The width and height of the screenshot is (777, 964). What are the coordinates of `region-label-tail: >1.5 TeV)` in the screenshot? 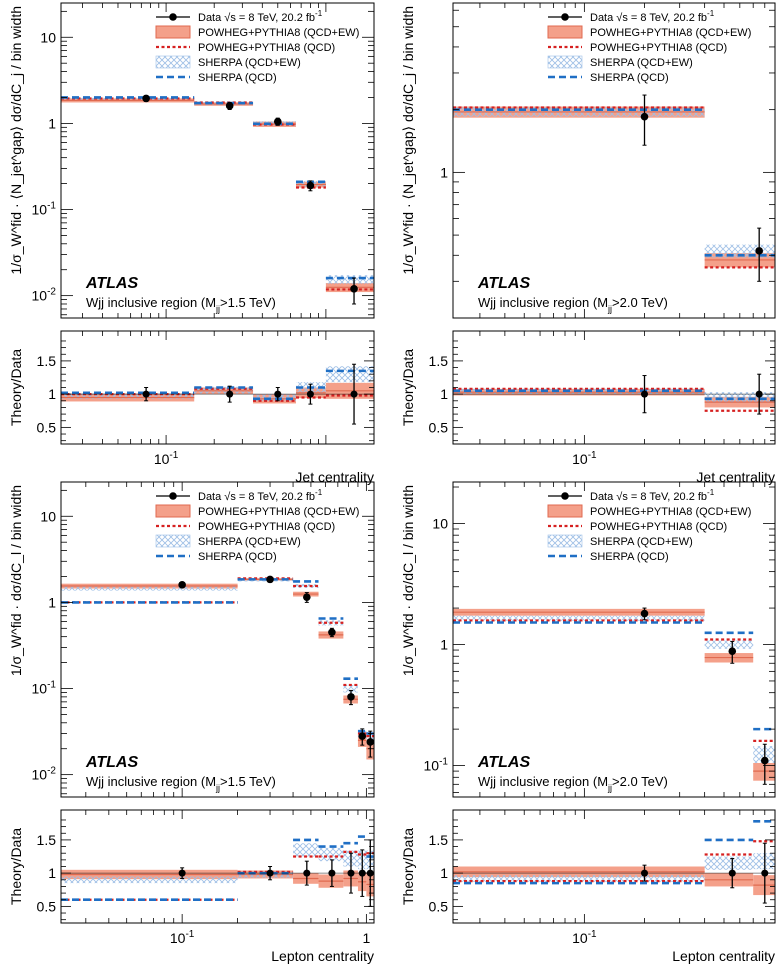 It's located at (248, 302).